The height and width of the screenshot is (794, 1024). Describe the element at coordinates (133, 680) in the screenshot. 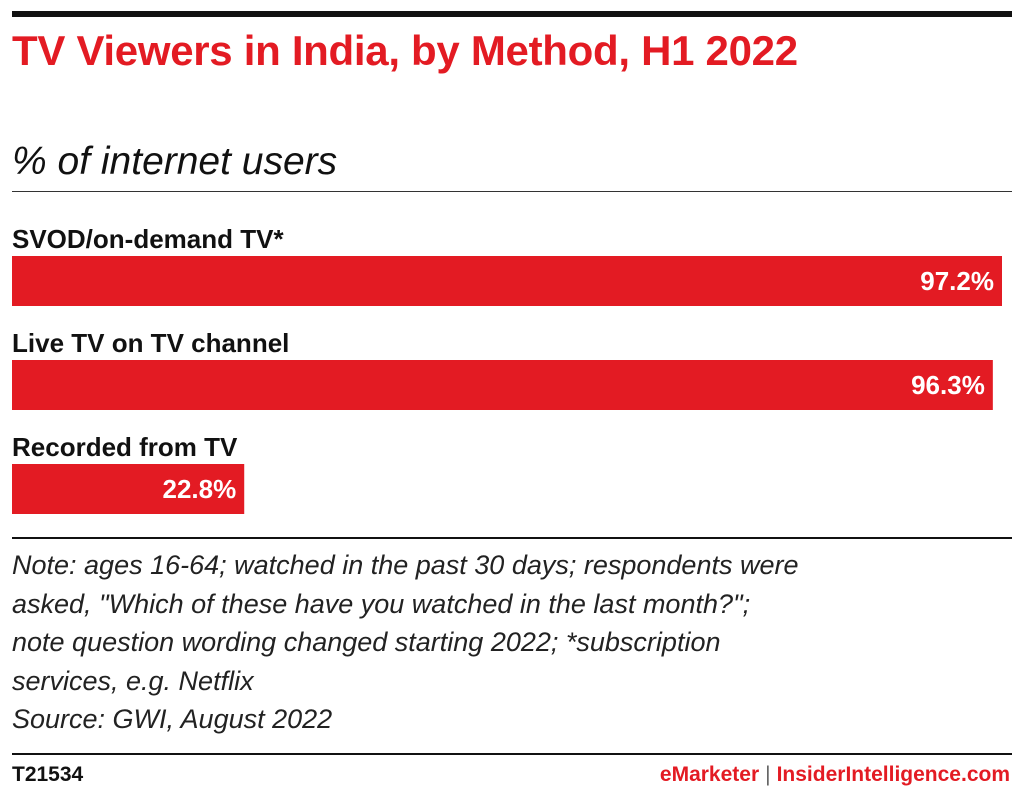

I see `note-line: services, e.g. Netflix` at that location.